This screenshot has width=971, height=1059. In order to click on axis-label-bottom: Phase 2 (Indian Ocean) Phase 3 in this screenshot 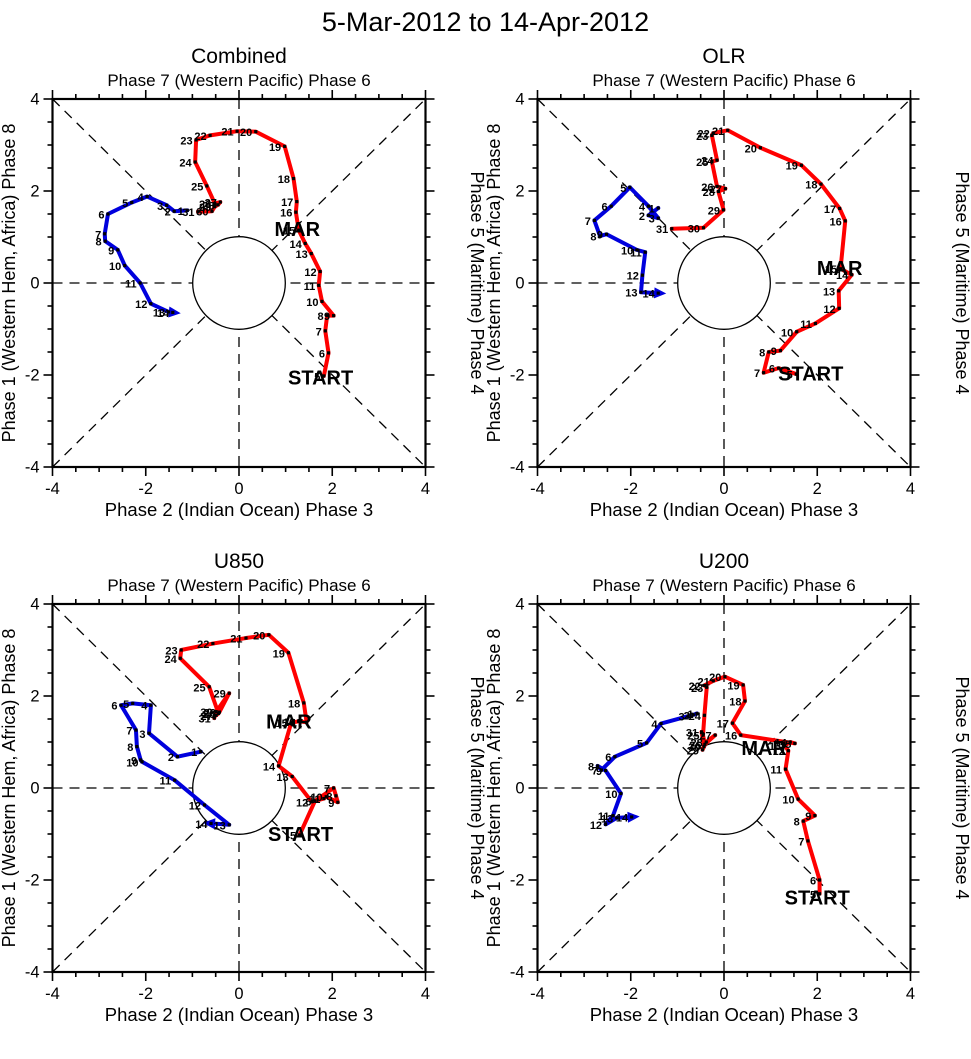, I will do `click(239, 1014)`.